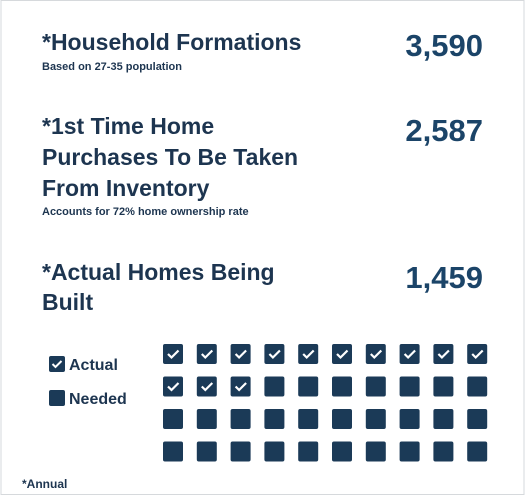 Image resolution: width=525 pixels, height=495 pixels. What do you see at coordinates (67, 302) in the screenshot?
I see `item-title: Built` at bounding box center [67, 302].